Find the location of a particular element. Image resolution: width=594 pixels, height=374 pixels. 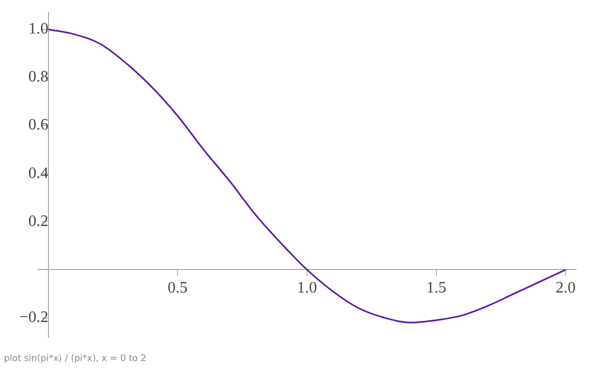

y-tick-label: 0.4 is located at coordinates (38, 173).